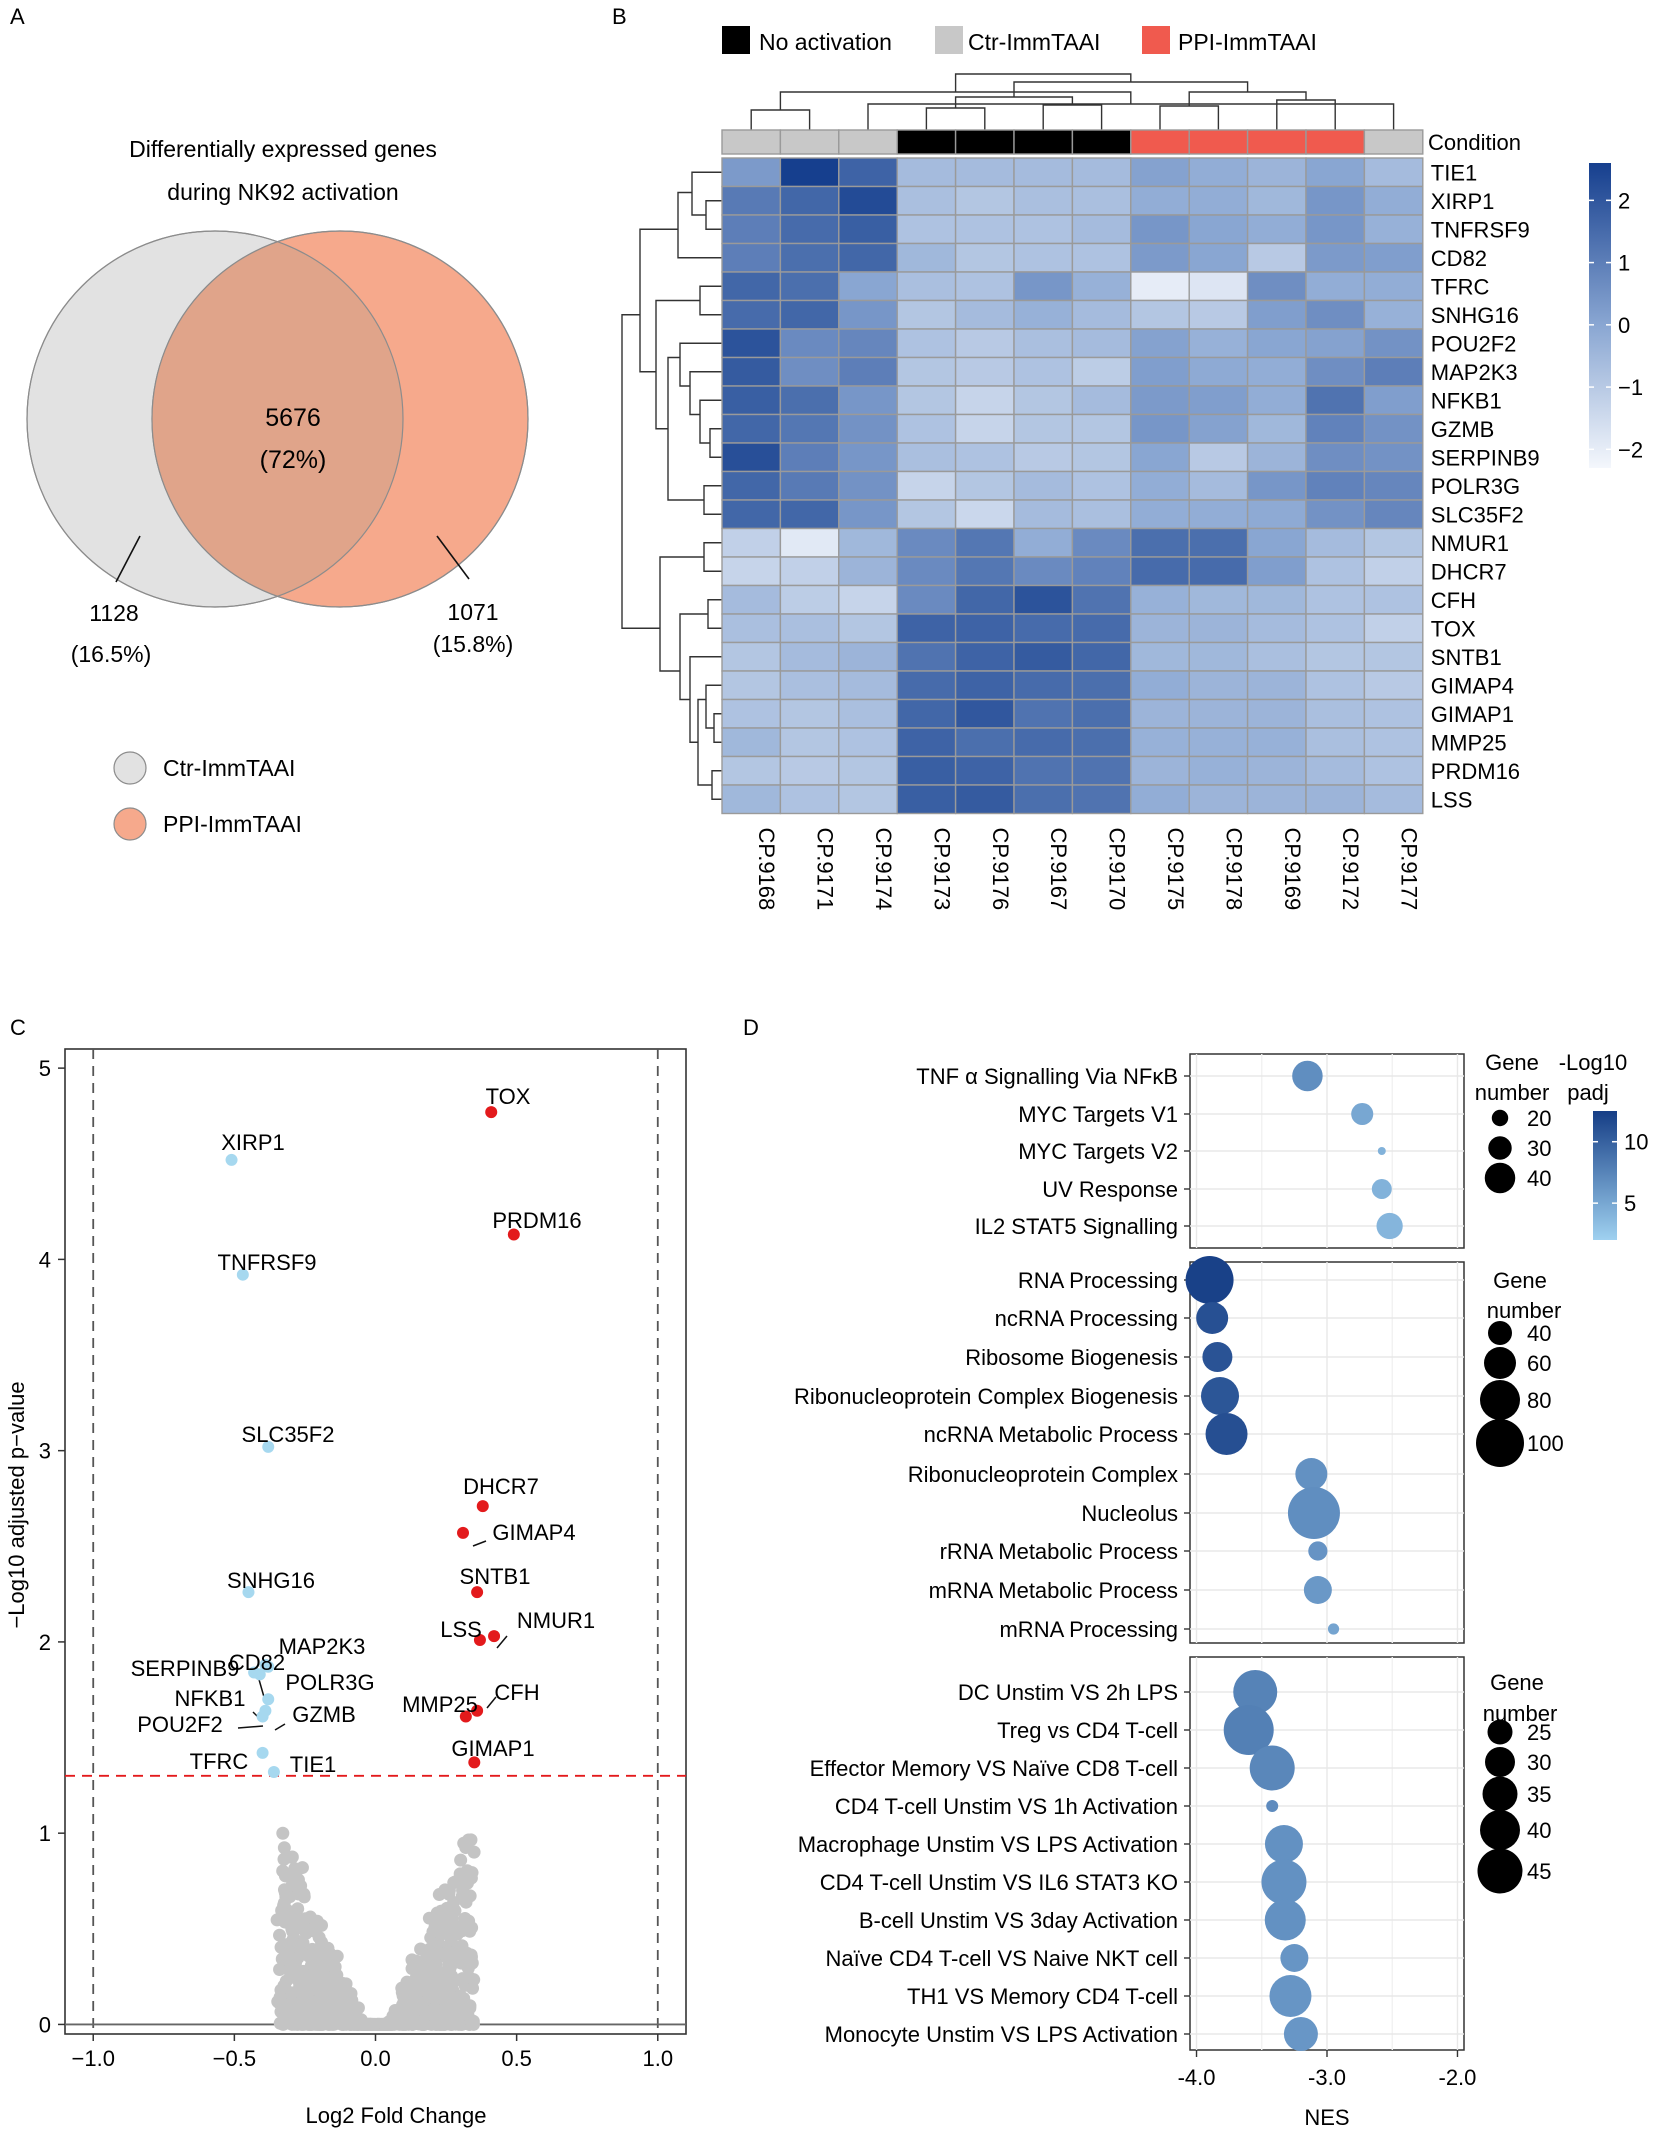  I want to click on heat-column-label: CP.9176, so click(1000, 869).